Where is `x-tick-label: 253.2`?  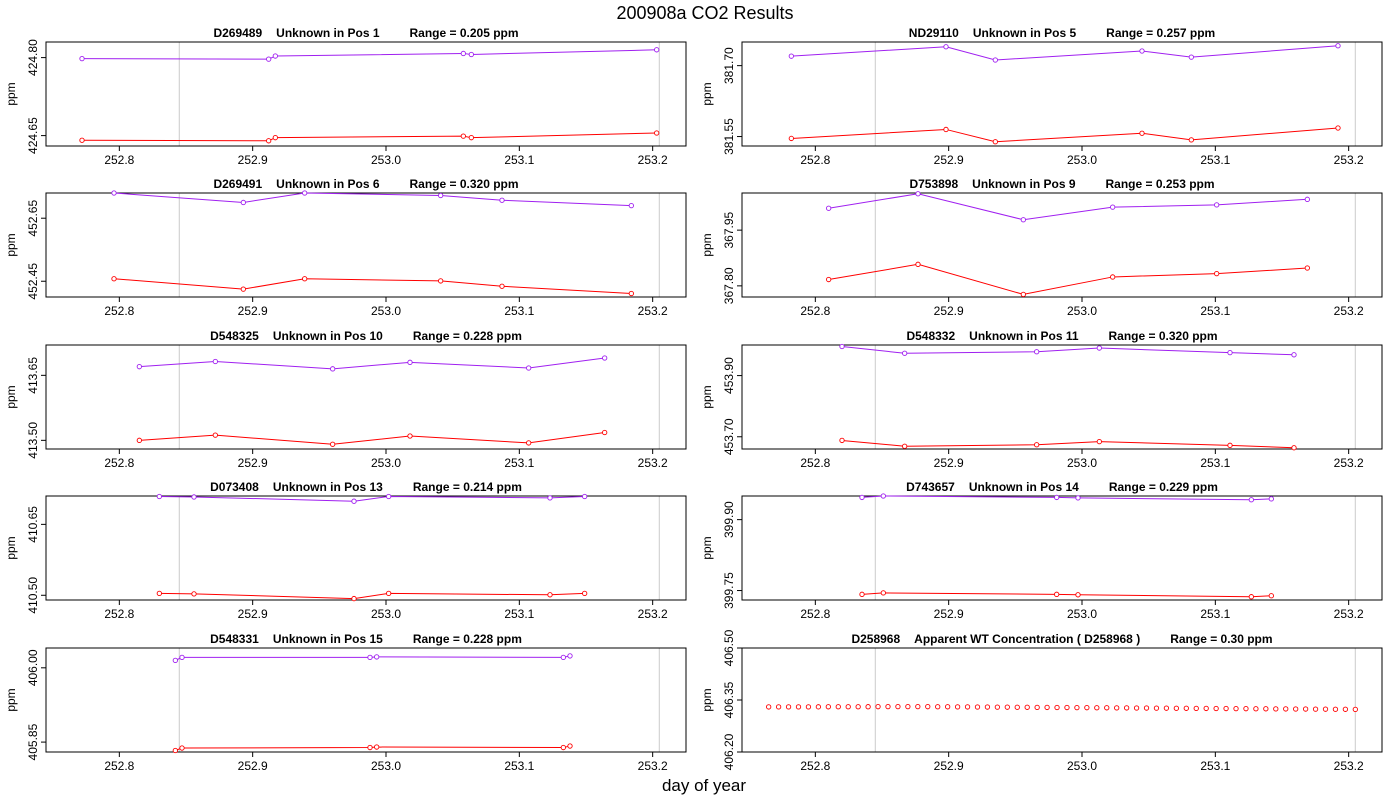
x-tick-label: 253.2 is located at coordinates (653, 463).